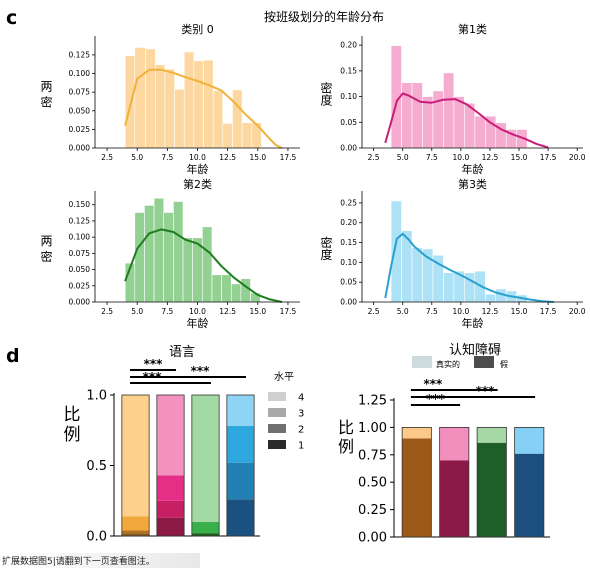 Image resolution: width=590 pixels, height=572 pixels. Describe the element at coordinates (448, 364) in the screenshot. I see `legend-label: 真实的` at that location.